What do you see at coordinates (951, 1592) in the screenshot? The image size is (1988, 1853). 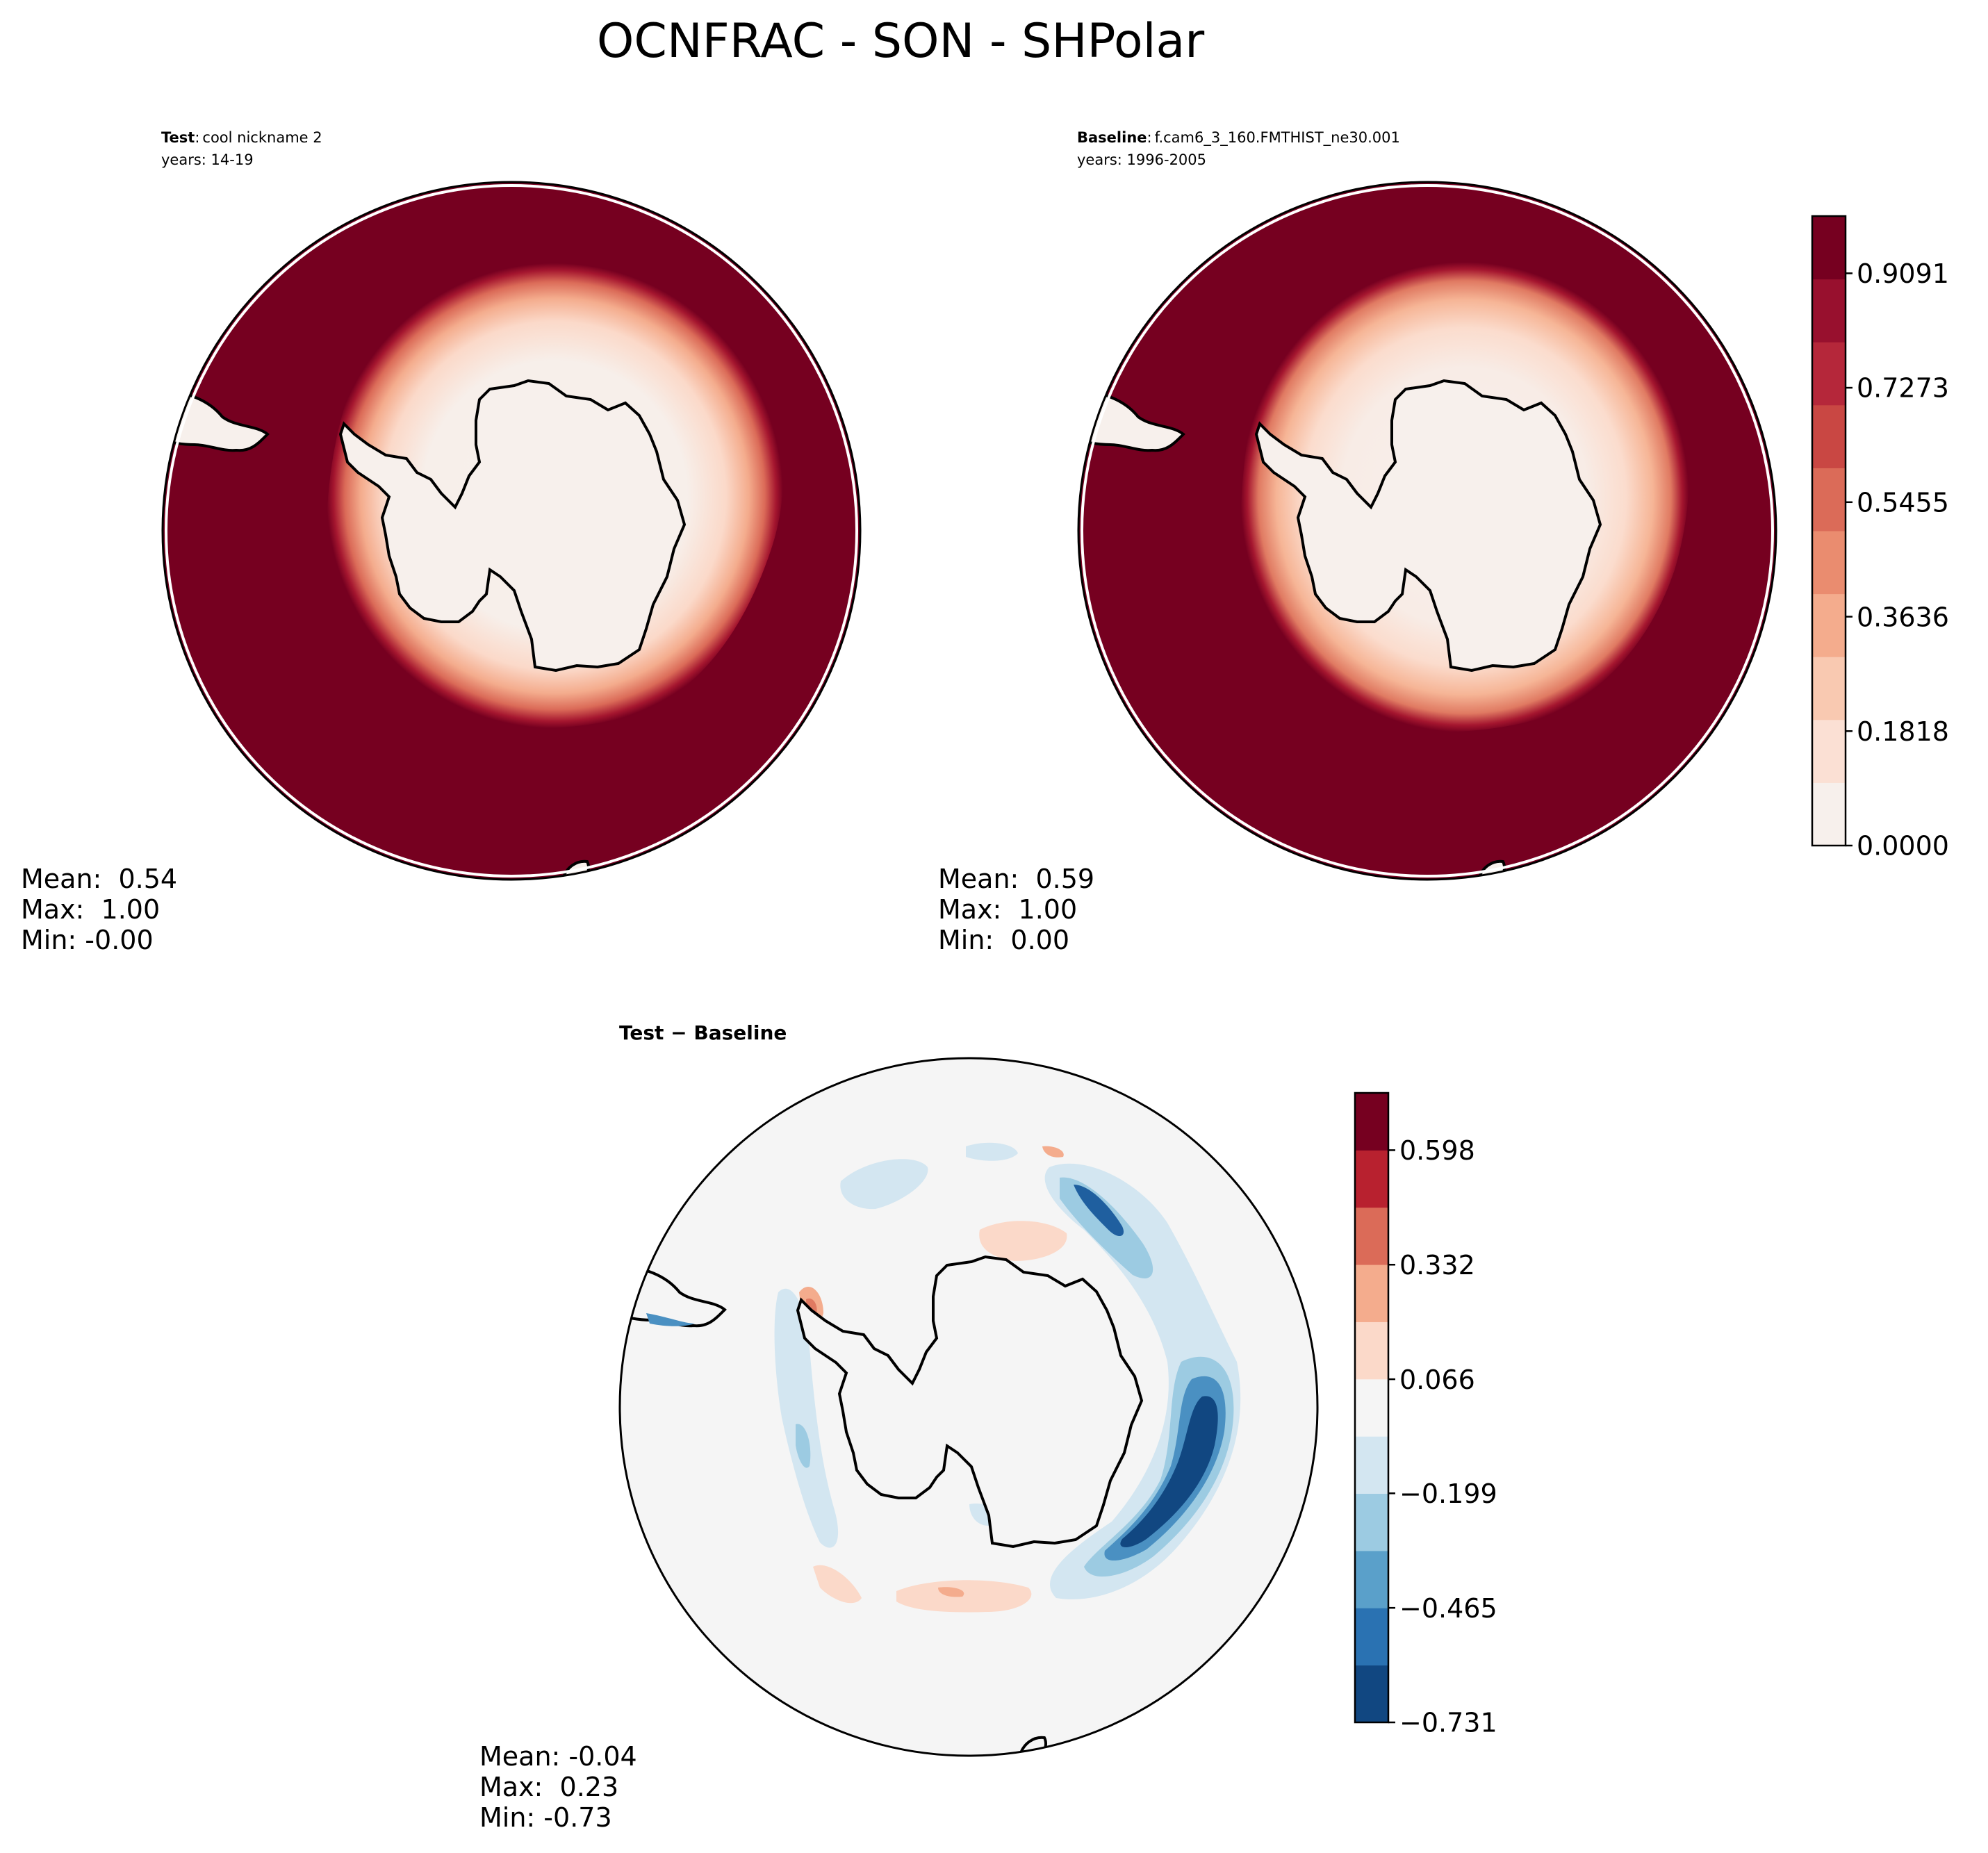 I see `difference-pos-south-mark` at bounding box center [951, 1592].